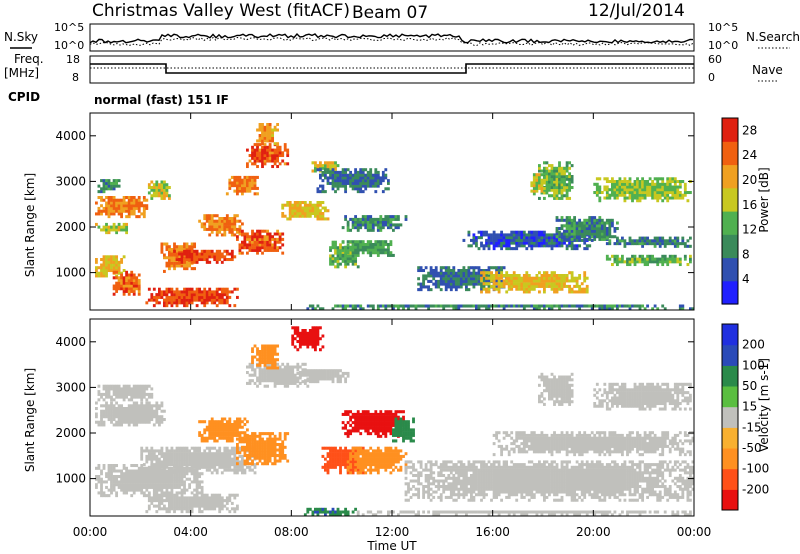  I want to click on colorbar-tick-label: 20, so click(749, 180).